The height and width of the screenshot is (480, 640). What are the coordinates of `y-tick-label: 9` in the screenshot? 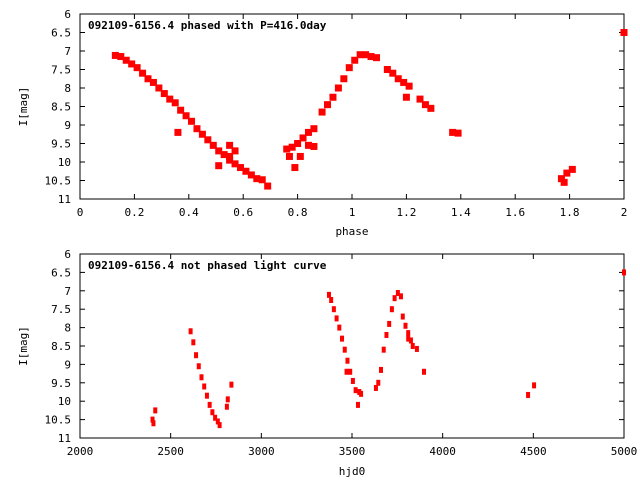 It's located at (67, 125).